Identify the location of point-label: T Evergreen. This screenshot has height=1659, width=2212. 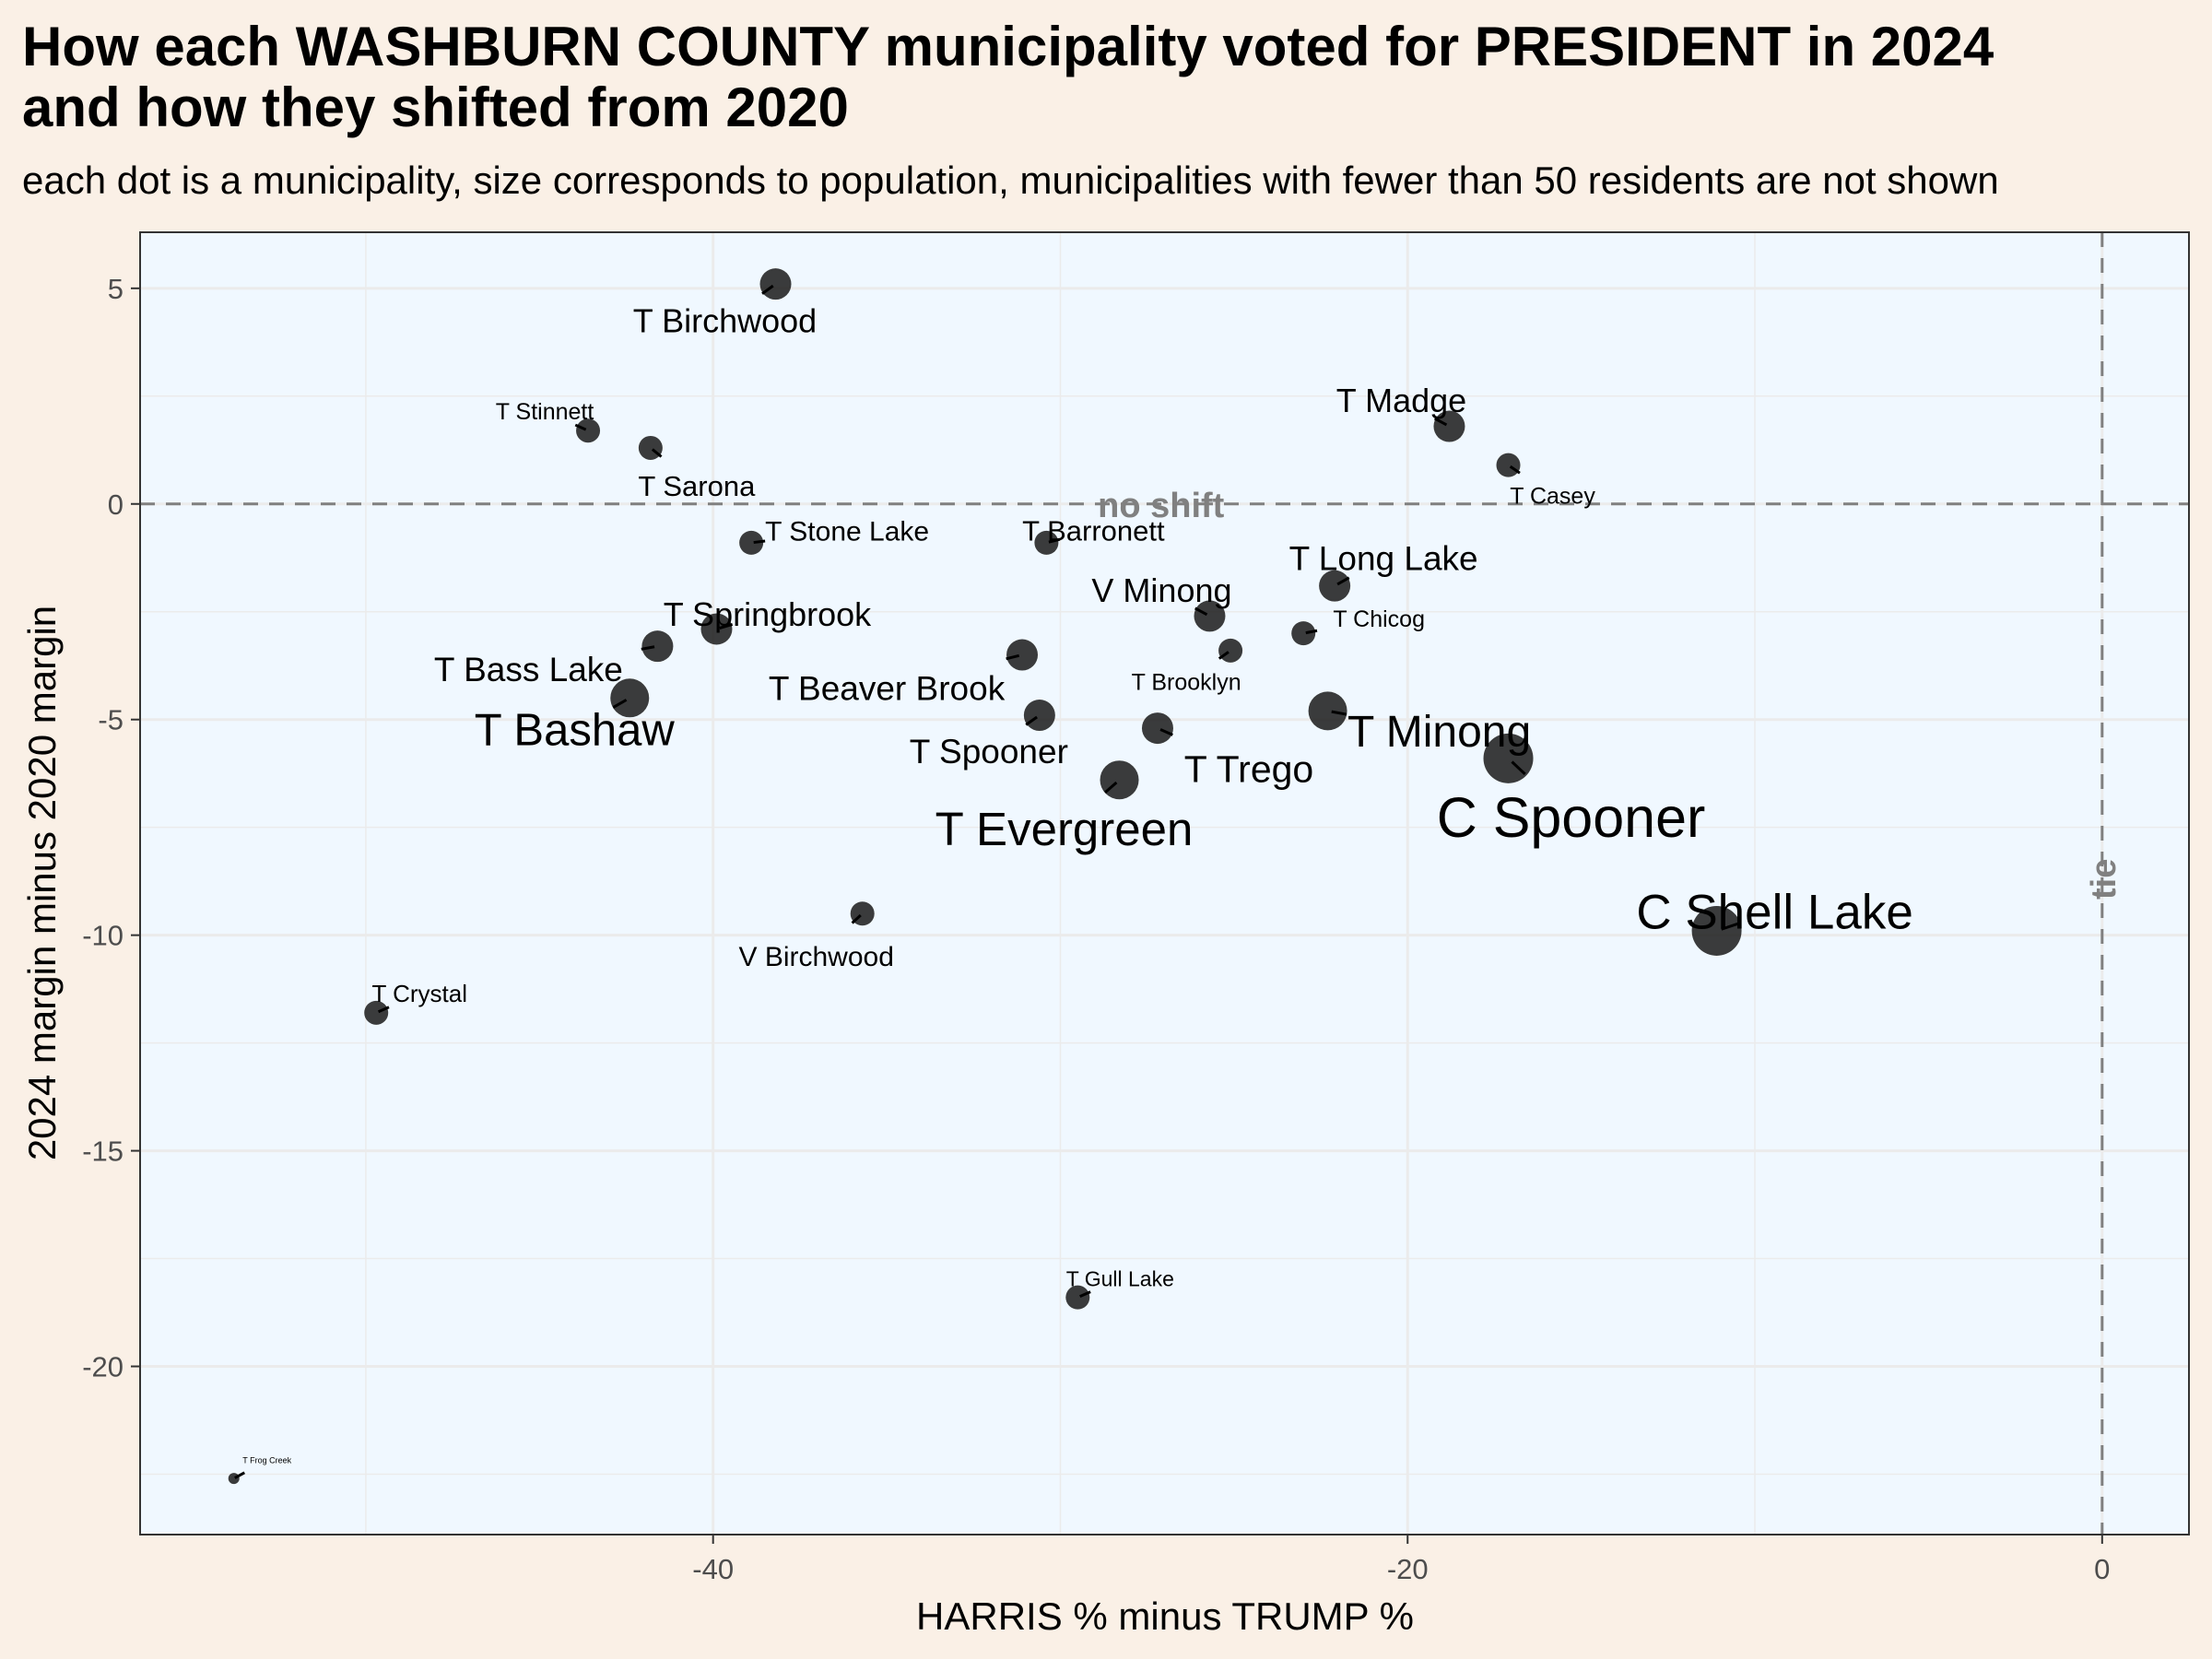
(1064, 829).